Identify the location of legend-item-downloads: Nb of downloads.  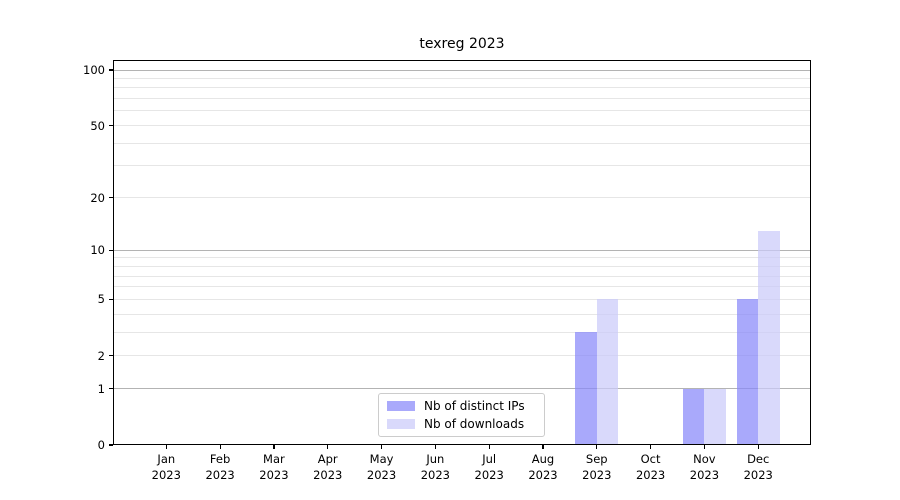
(461, 424).